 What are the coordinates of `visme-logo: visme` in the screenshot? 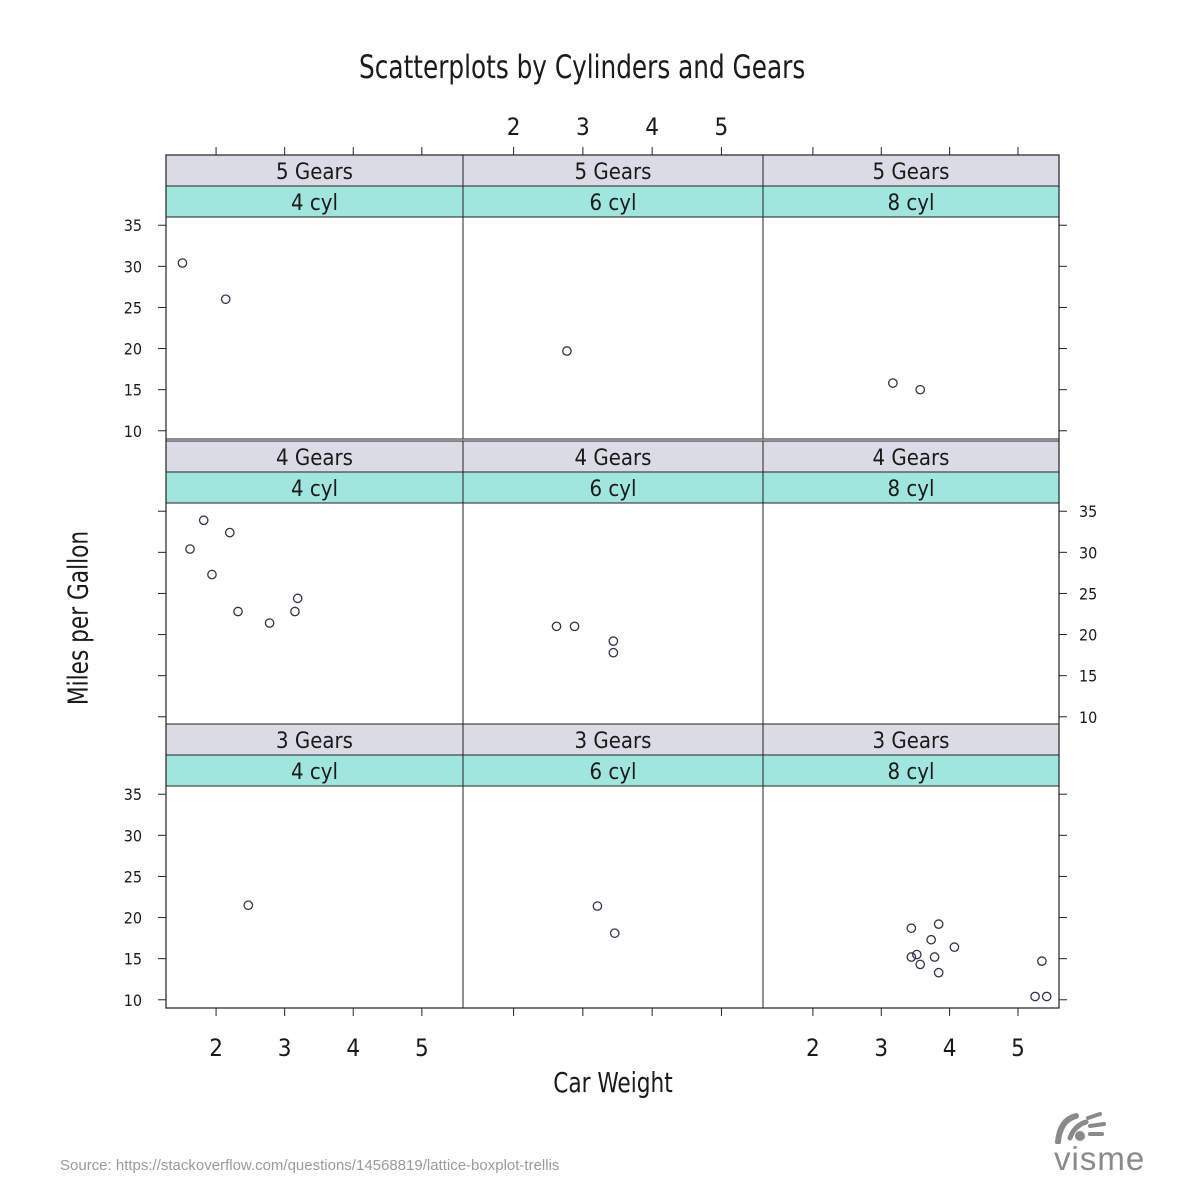 It's located at (1107, 1145).